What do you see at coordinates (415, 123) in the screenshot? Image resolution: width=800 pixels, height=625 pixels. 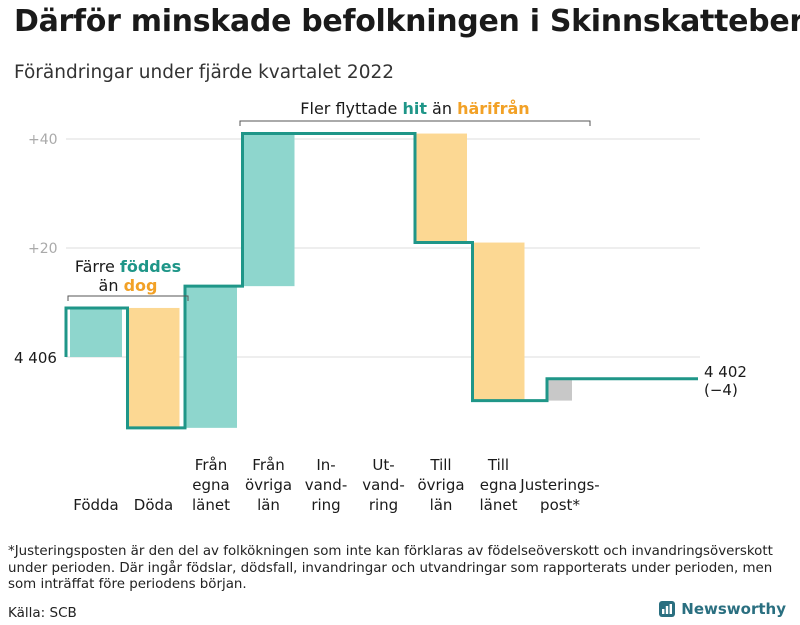 I see `bracket-migration` at bounding box center [415, 123].